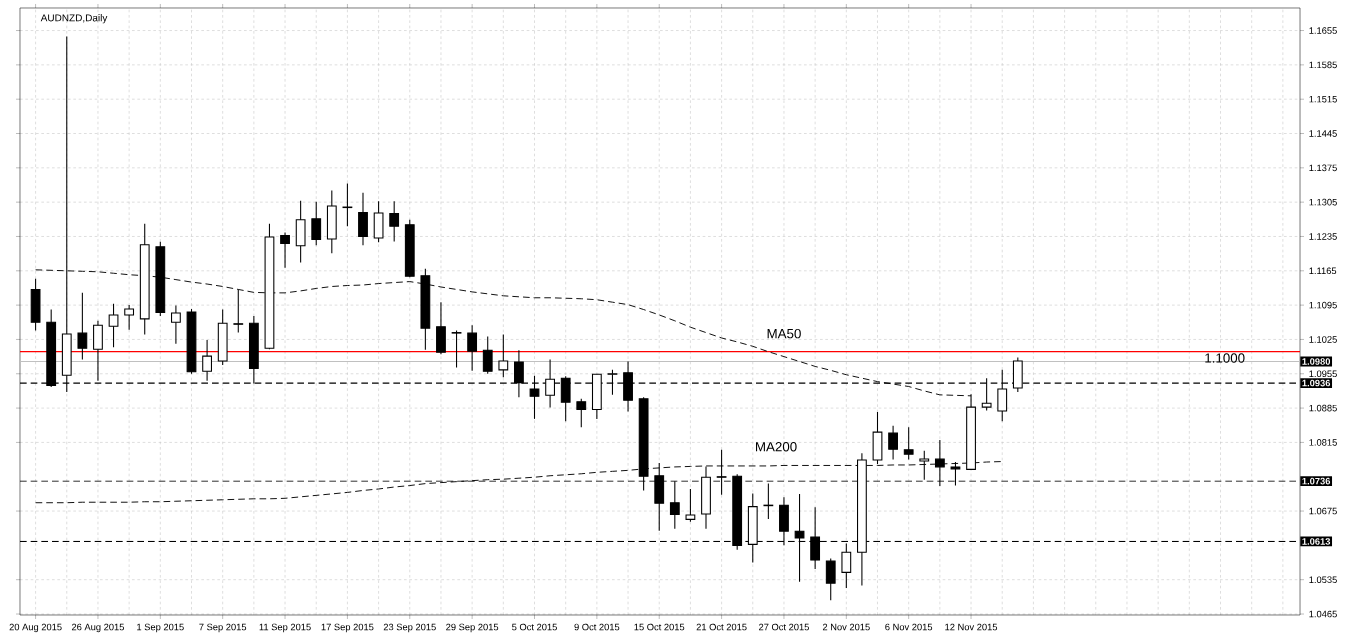 This screenshot has width=1350, height=636. What do you see at coordinates (1316, 361) in the screenshot?
I see `ref-line-label: 1.0980` at bounding box center [1316, 361].